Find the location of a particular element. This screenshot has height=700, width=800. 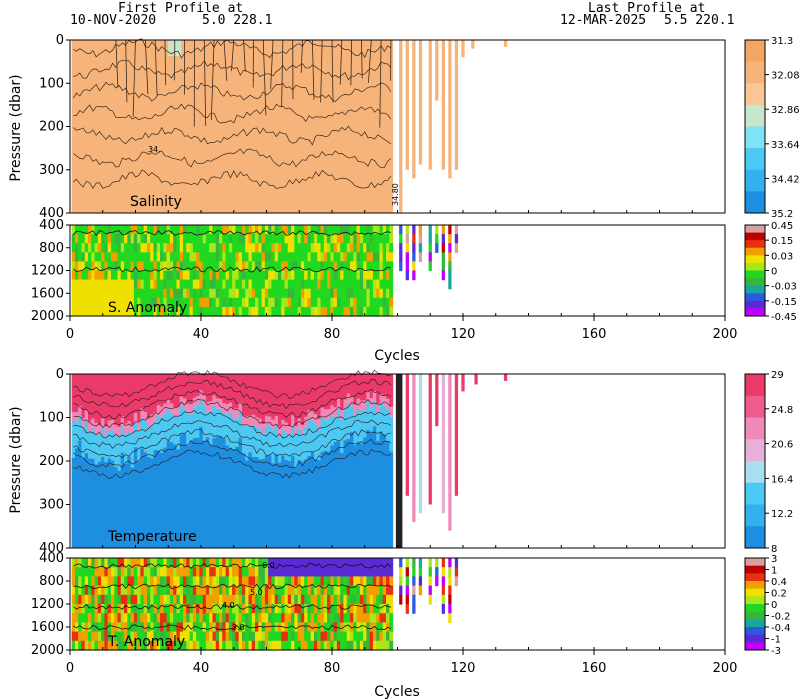

colorbar-label: -0.03 is located at coordinates (784, 287).